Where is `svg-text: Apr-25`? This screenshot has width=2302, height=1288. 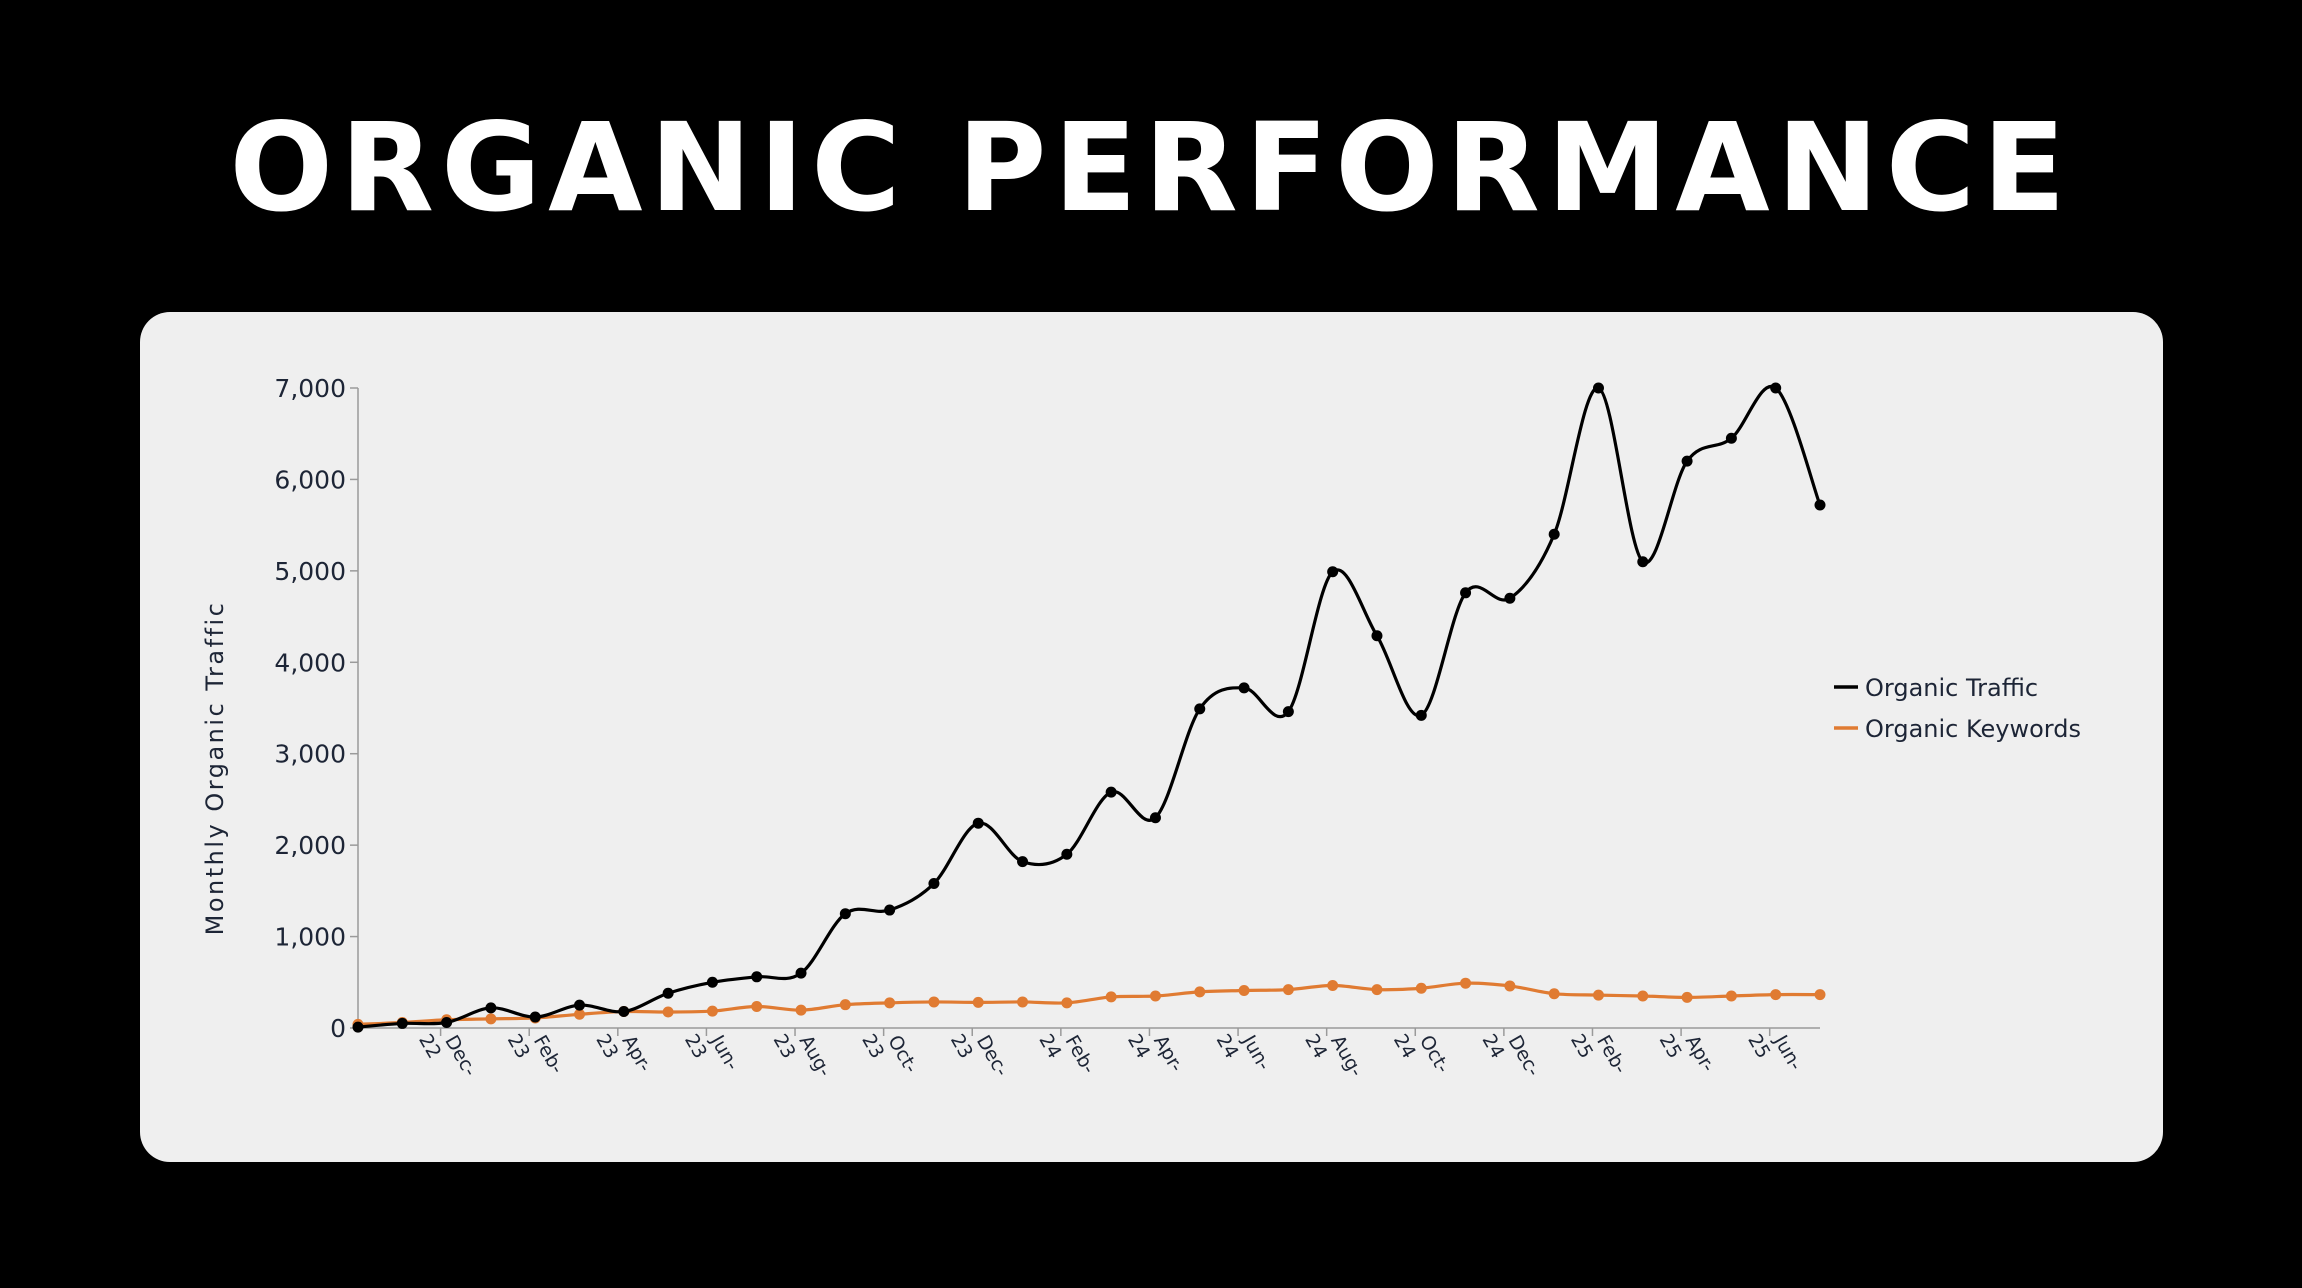 svg-text: Apr-25 is located at coordinates (1687, 1052).